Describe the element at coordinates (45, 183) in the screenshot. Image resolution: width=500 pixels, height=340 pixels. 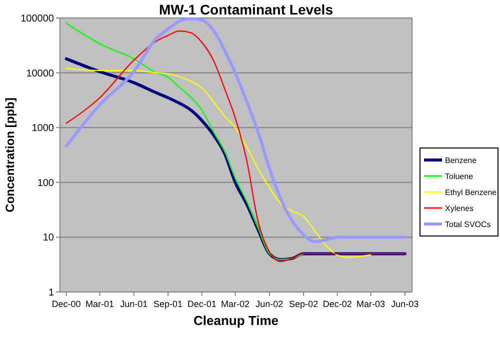
I see `y-tick-label: 100` at that location.